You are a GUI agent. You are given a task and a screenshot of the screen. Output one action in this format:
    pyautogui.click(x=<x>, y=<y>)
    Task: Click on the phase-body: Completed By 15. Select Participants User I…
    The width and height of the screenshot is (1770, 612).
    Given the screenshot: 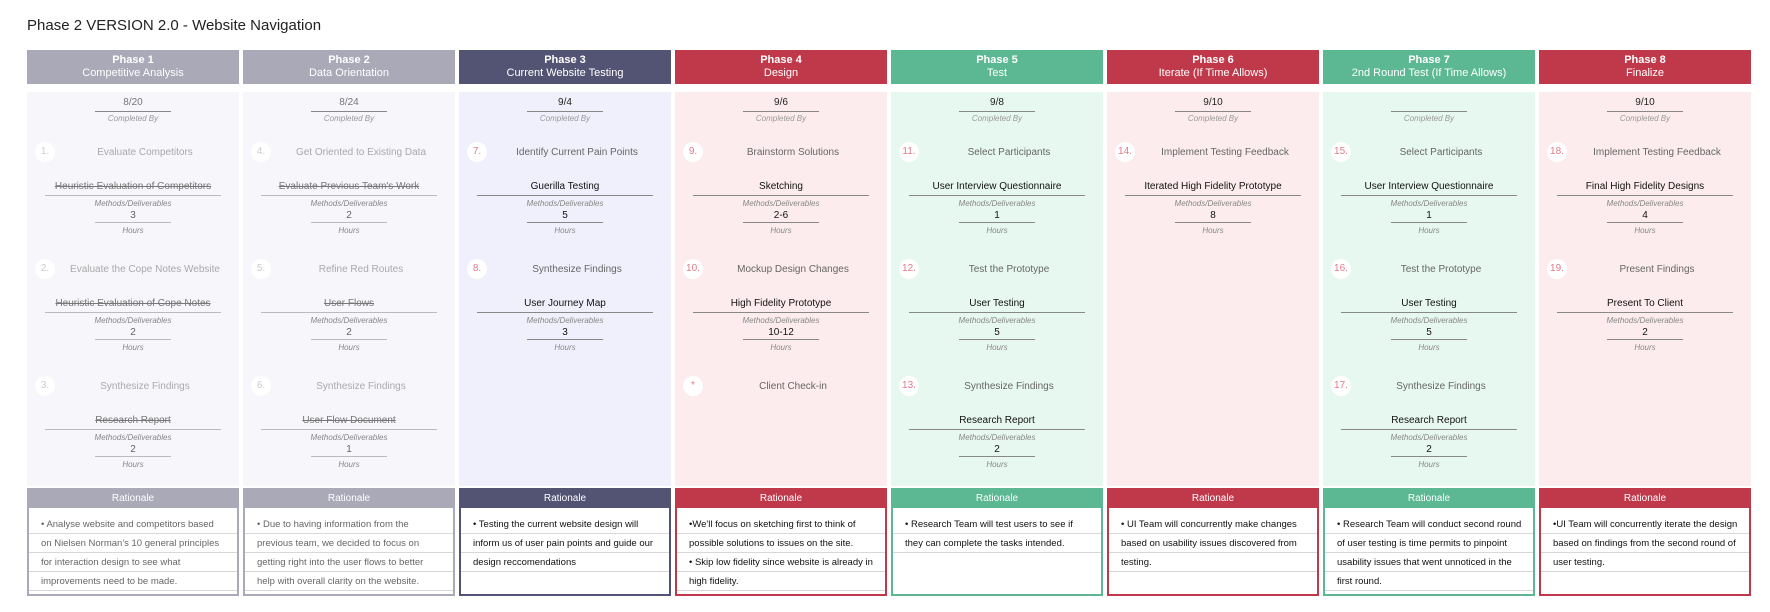 What is the action you would take?
    pyautogui.click(x=1429, y=289)
    